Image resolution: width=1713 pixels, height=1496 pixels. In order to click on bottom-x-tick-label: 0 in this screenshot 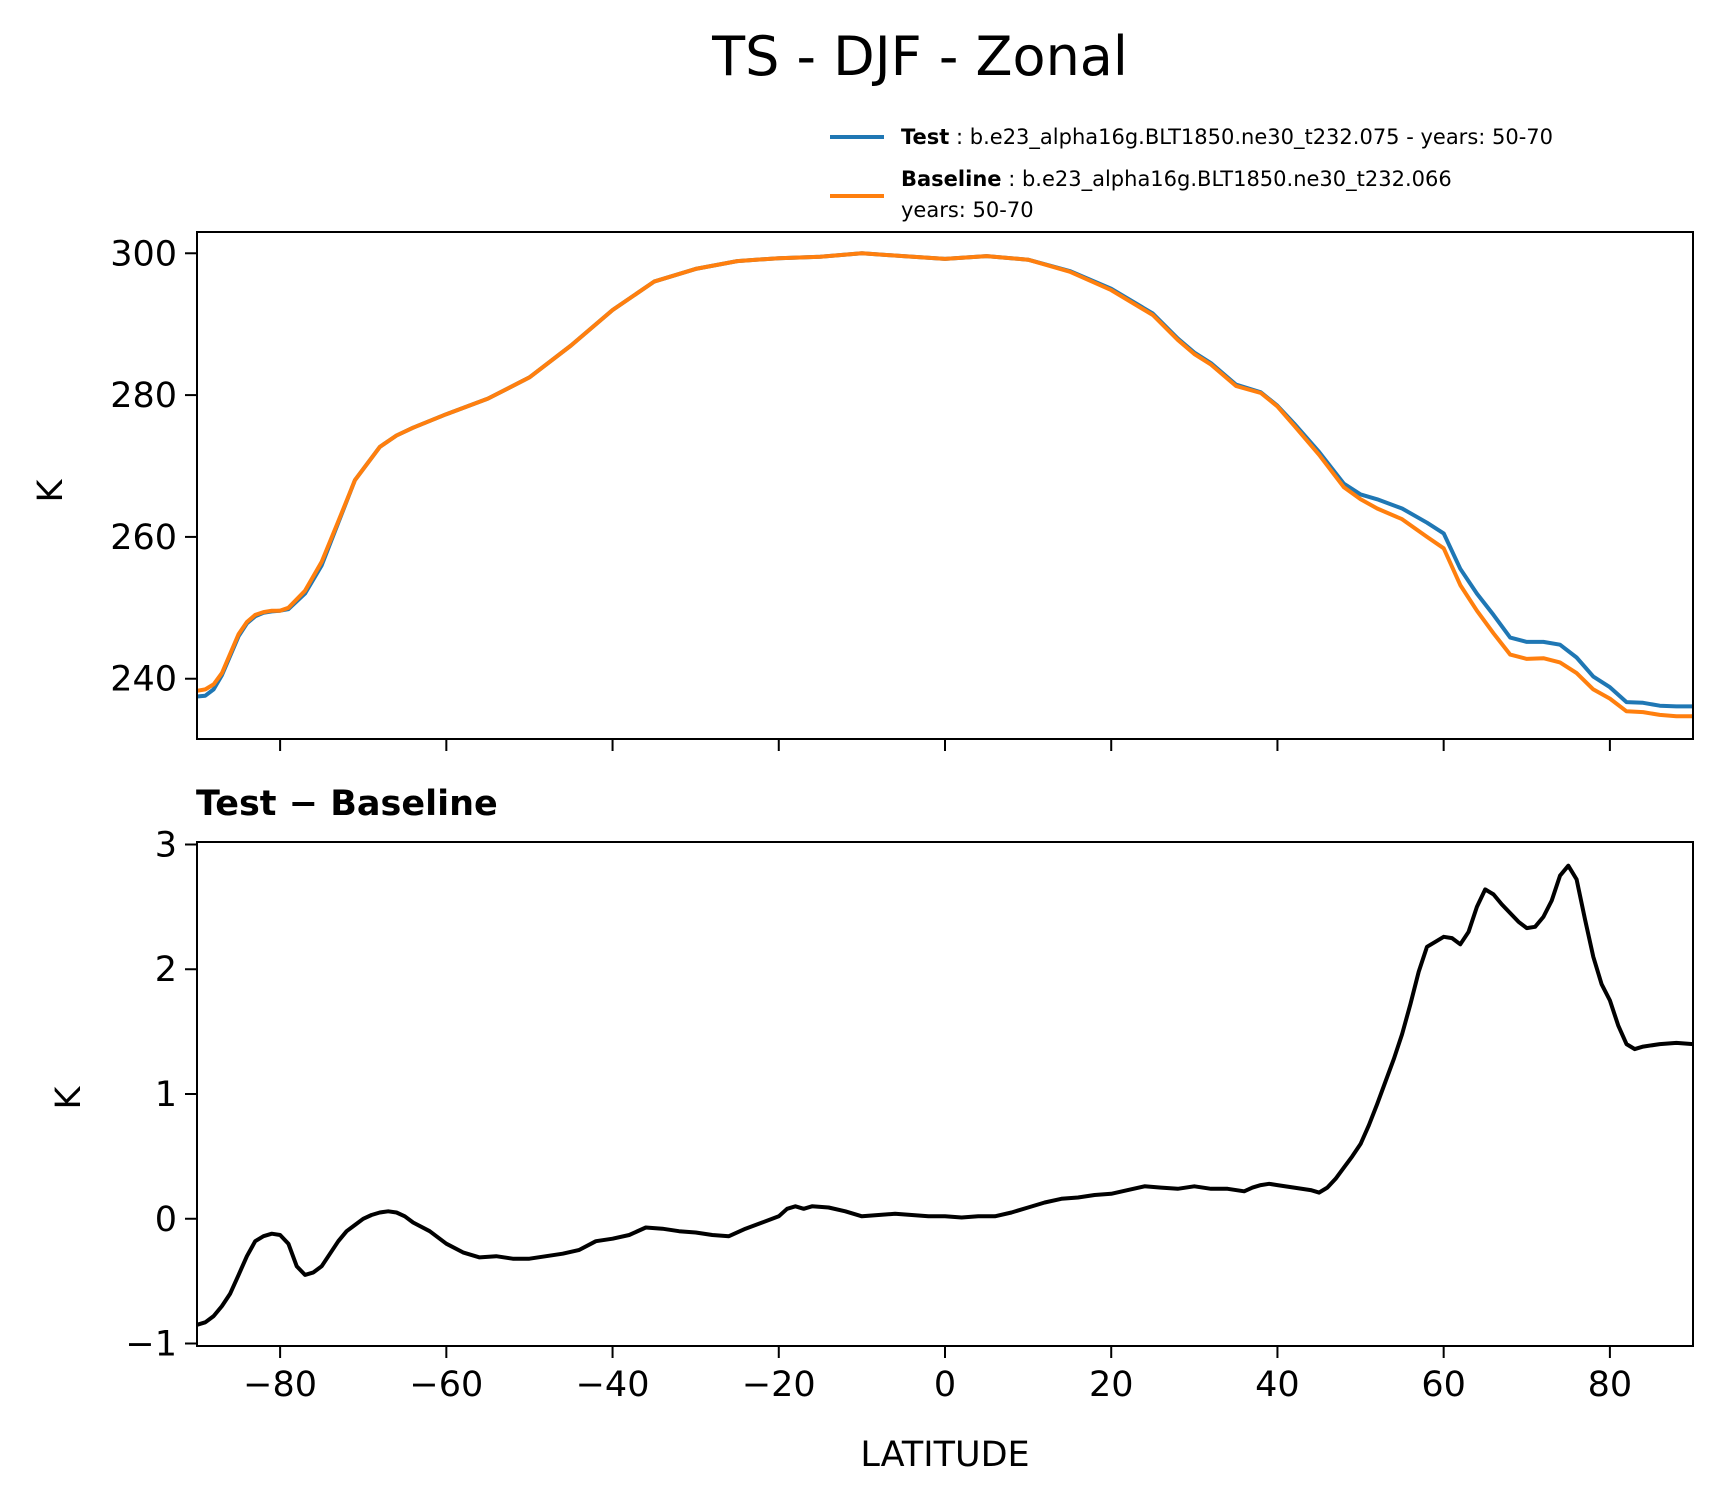, I will do `click(945, 1385)`.